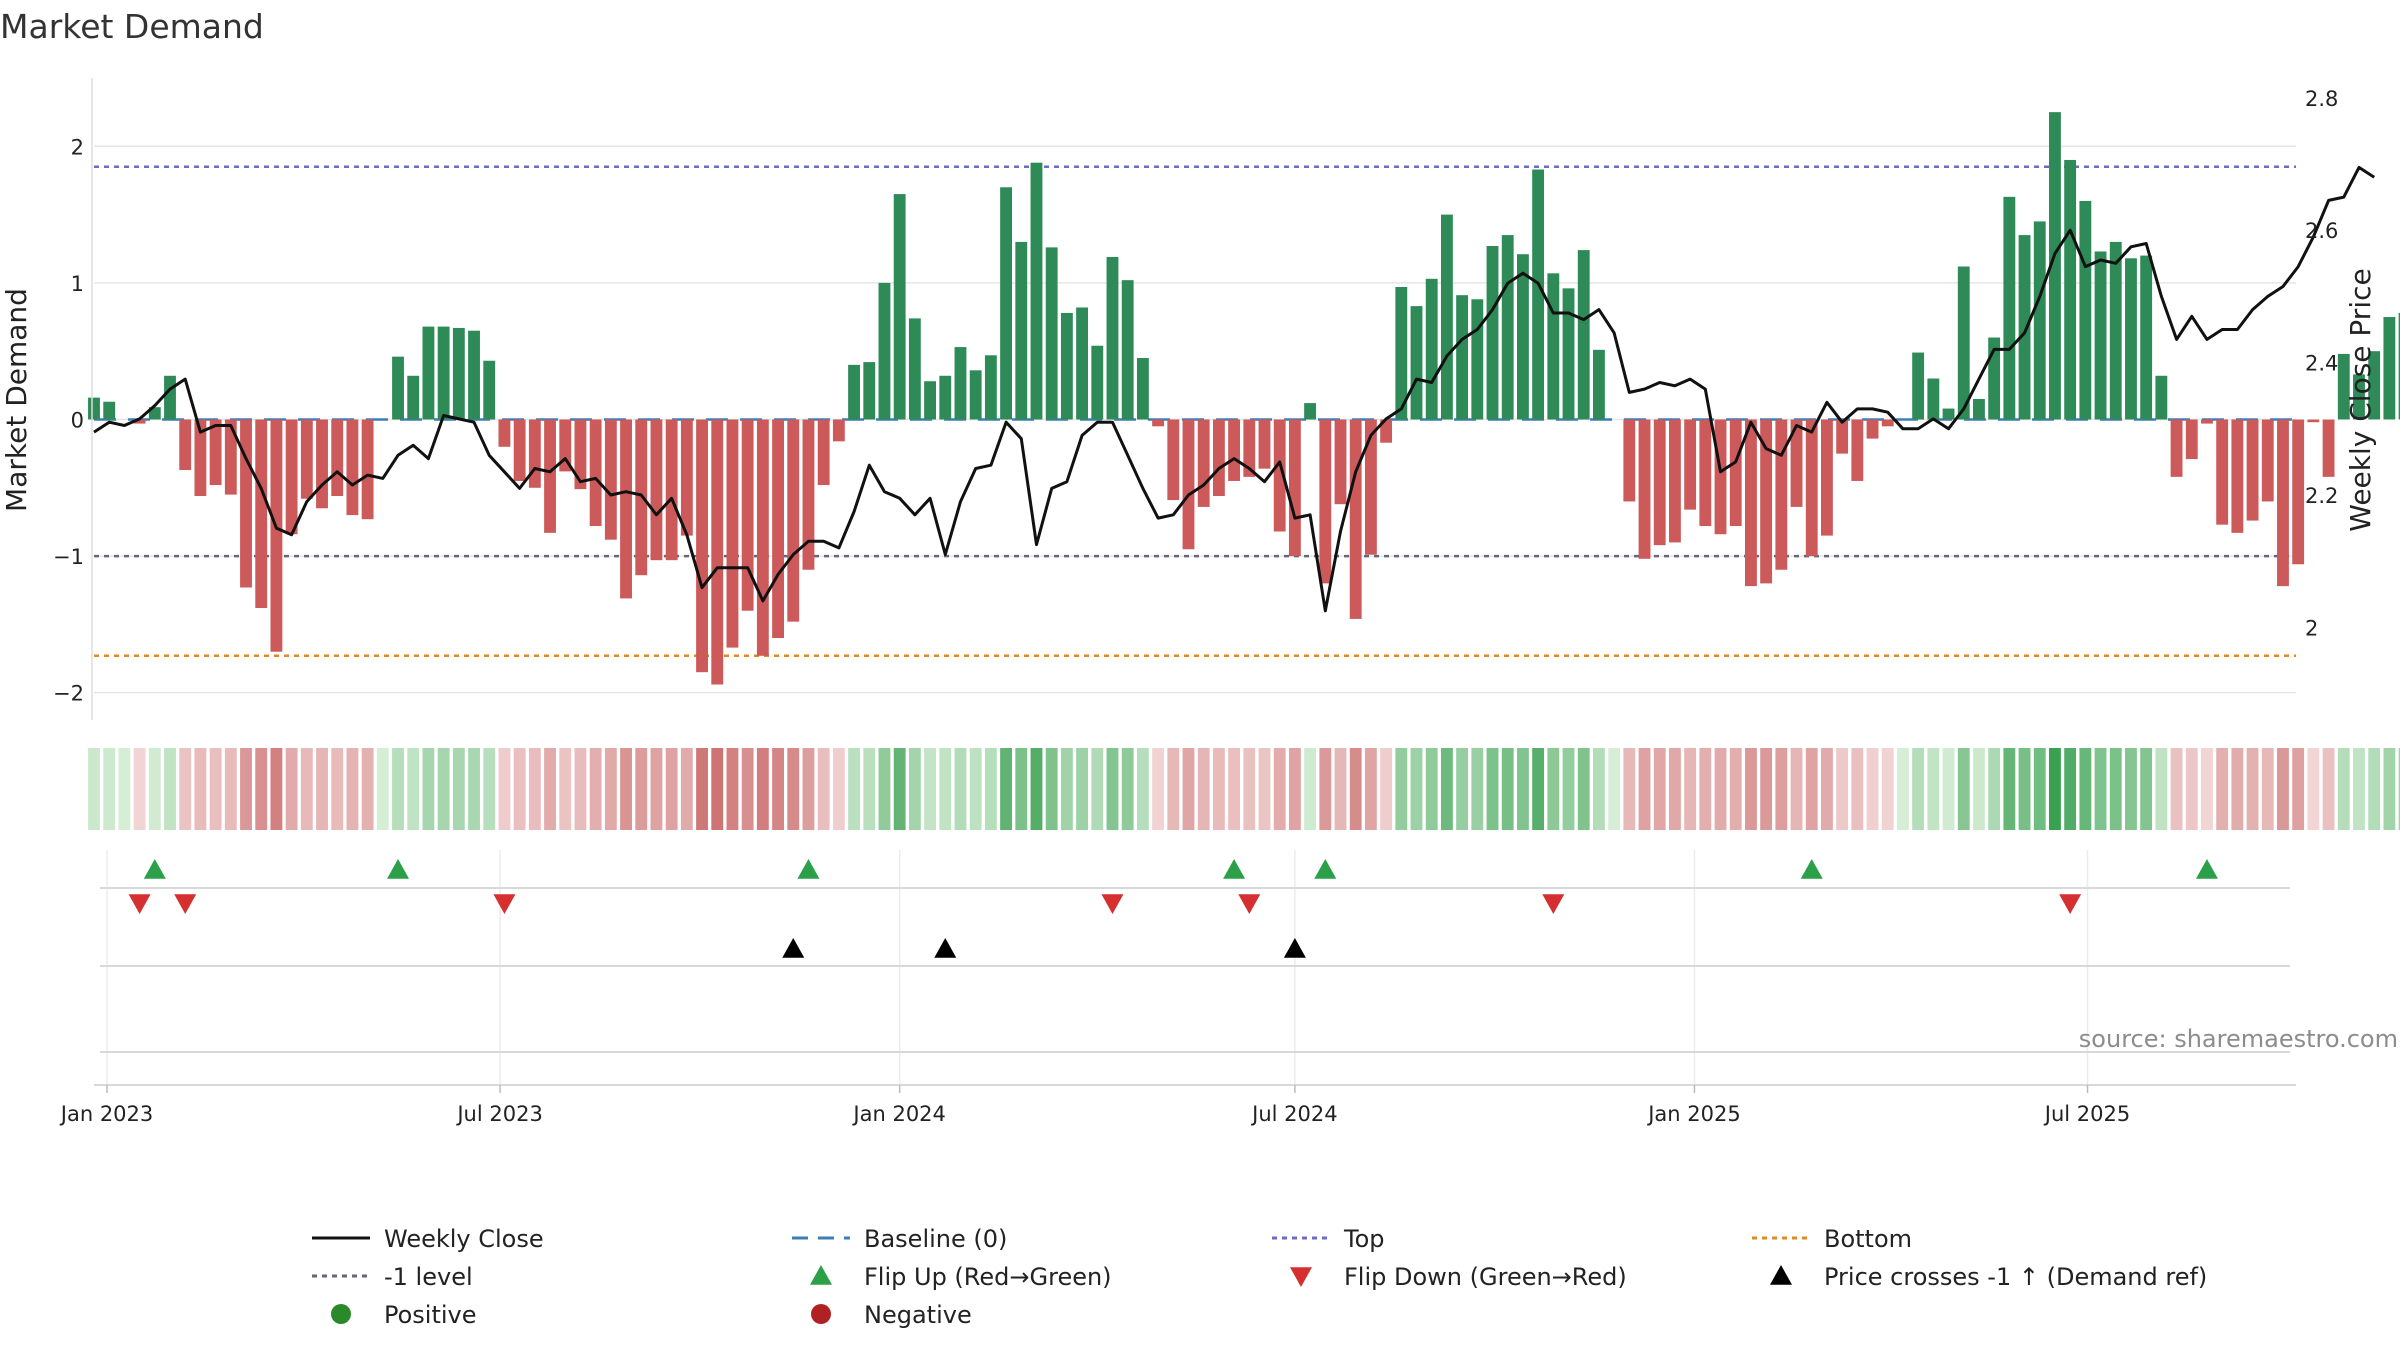 The image size is (2400, 1350). I want to click on flip-down-marker, so click(185, 904).